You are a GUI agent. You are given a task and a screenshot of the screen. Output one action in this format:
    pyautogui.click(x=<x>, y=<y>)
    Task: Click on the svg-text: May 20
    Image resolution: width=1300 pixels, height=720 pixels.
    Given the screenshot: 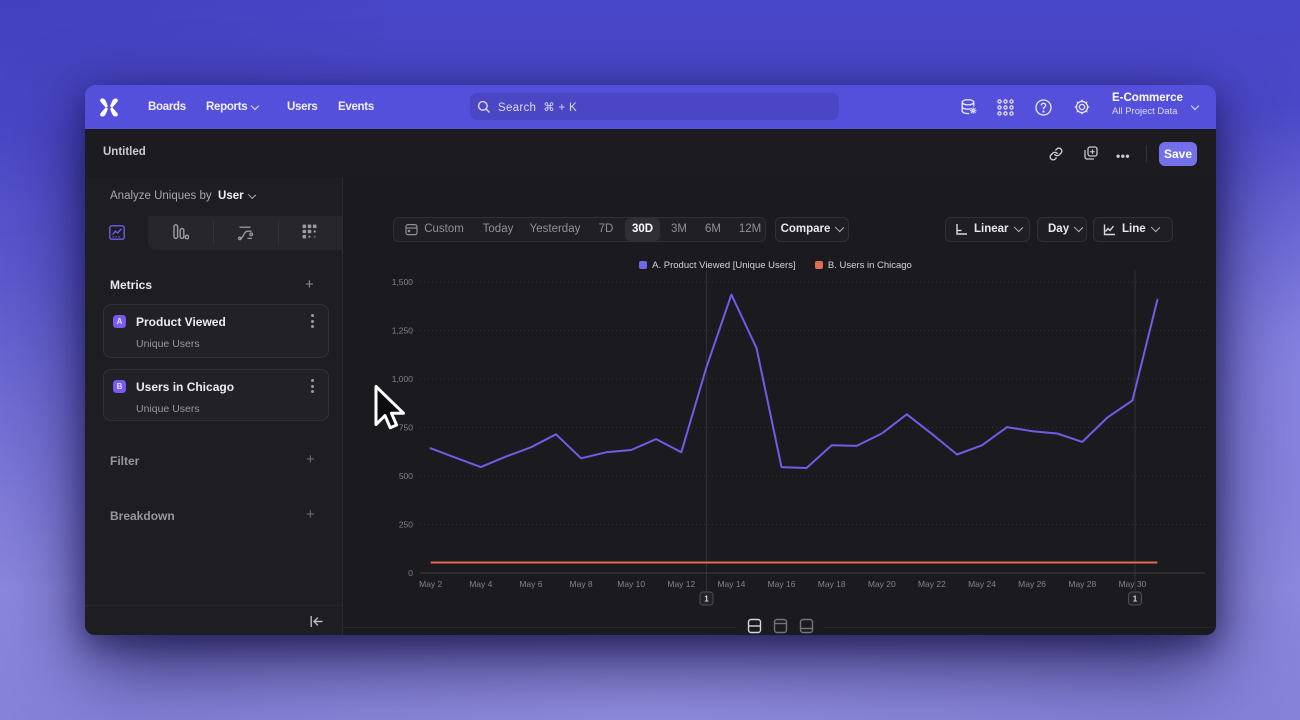 What is the action you would take?
    pyautogui.click(x=882, y=584)
    